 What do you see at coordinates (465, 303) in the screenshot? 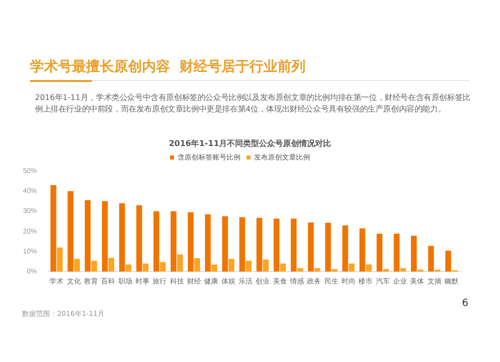
I see `text: 6` at bounding box center [465, 303].